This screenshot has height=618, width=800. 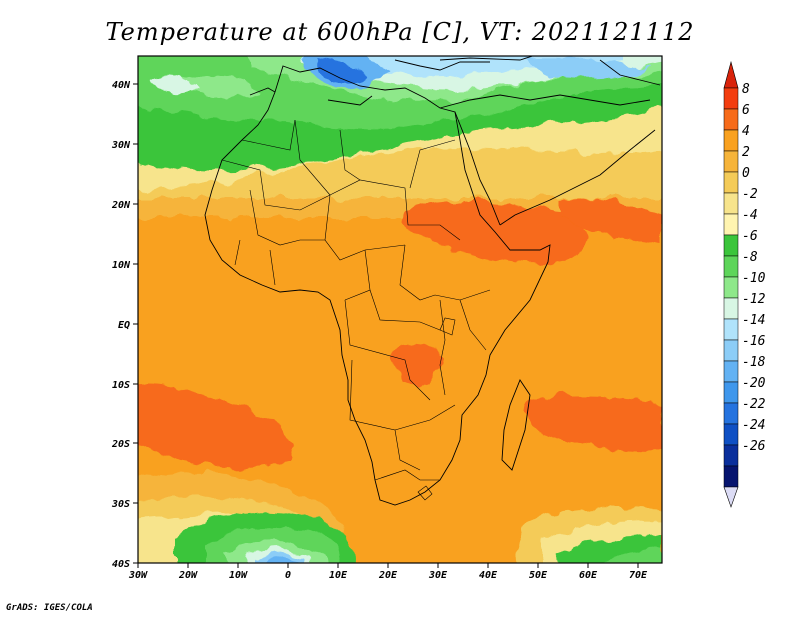 I want to click on lon-label: 60E, so click(x=588, y=575).